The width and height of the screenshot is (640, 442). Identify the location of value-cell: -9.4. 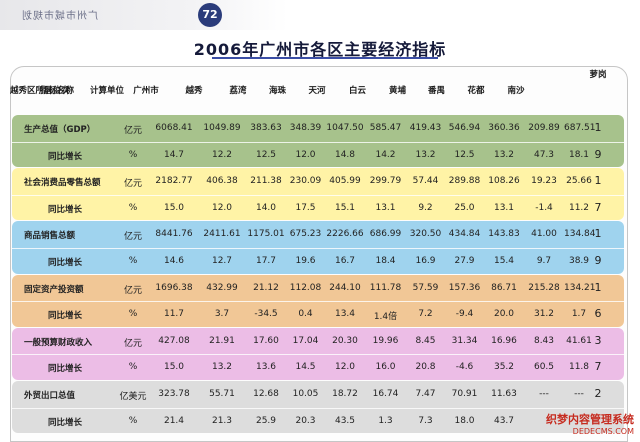
(464, 314).